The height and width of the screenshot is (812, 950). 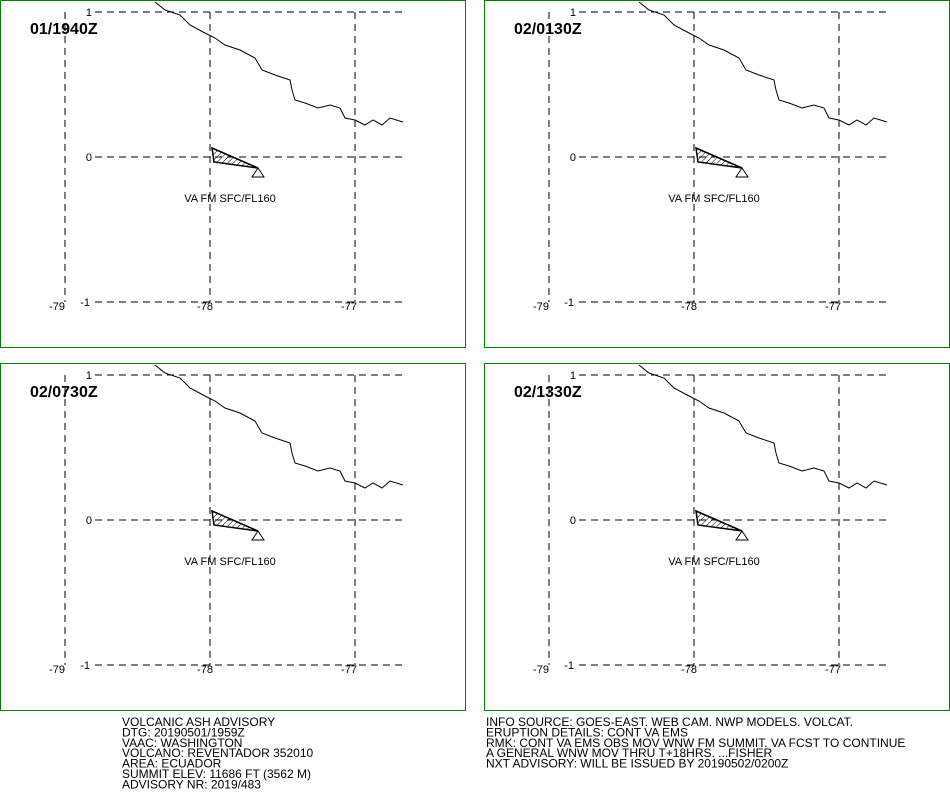 I want to click on advisory-line: ADVISORY NR: 2019/483, so click(x=191, y=784).